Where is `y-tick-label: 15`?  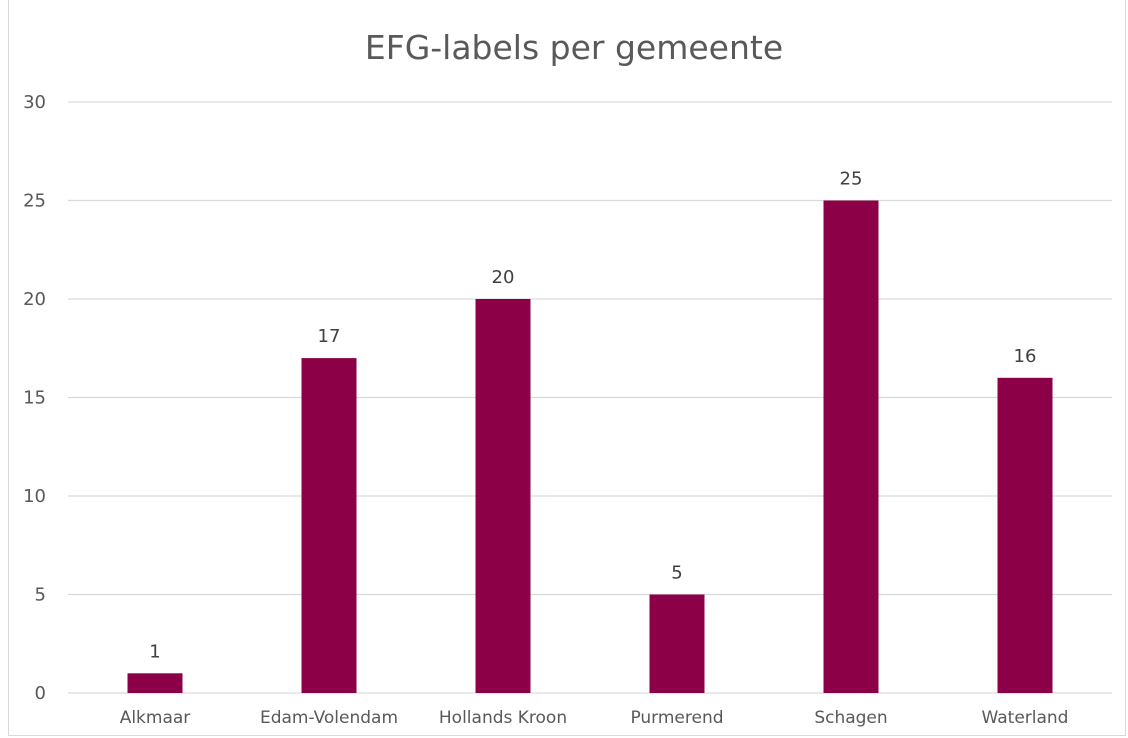
y-tick-label: 15 is located at coordinates (34, 398).